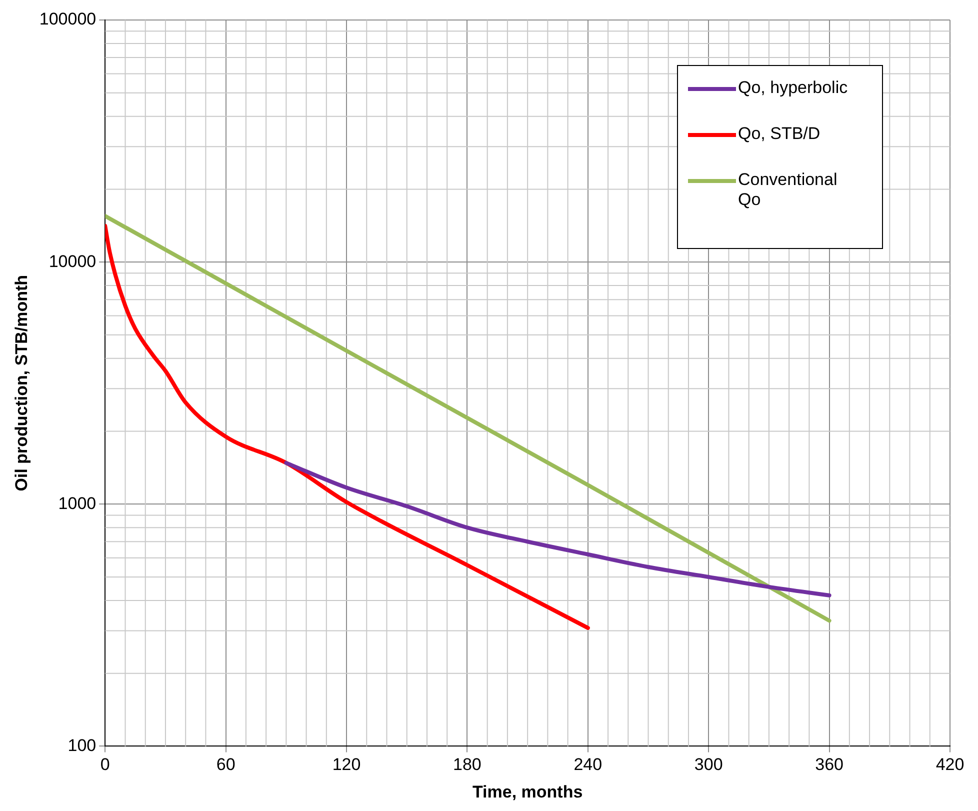 The width and height of the screenshot is (978, 811). What do you see at coordinates (346, 764) in the screenshot?
I see `x-tick-label: 120` at bounding box center [346, 764].